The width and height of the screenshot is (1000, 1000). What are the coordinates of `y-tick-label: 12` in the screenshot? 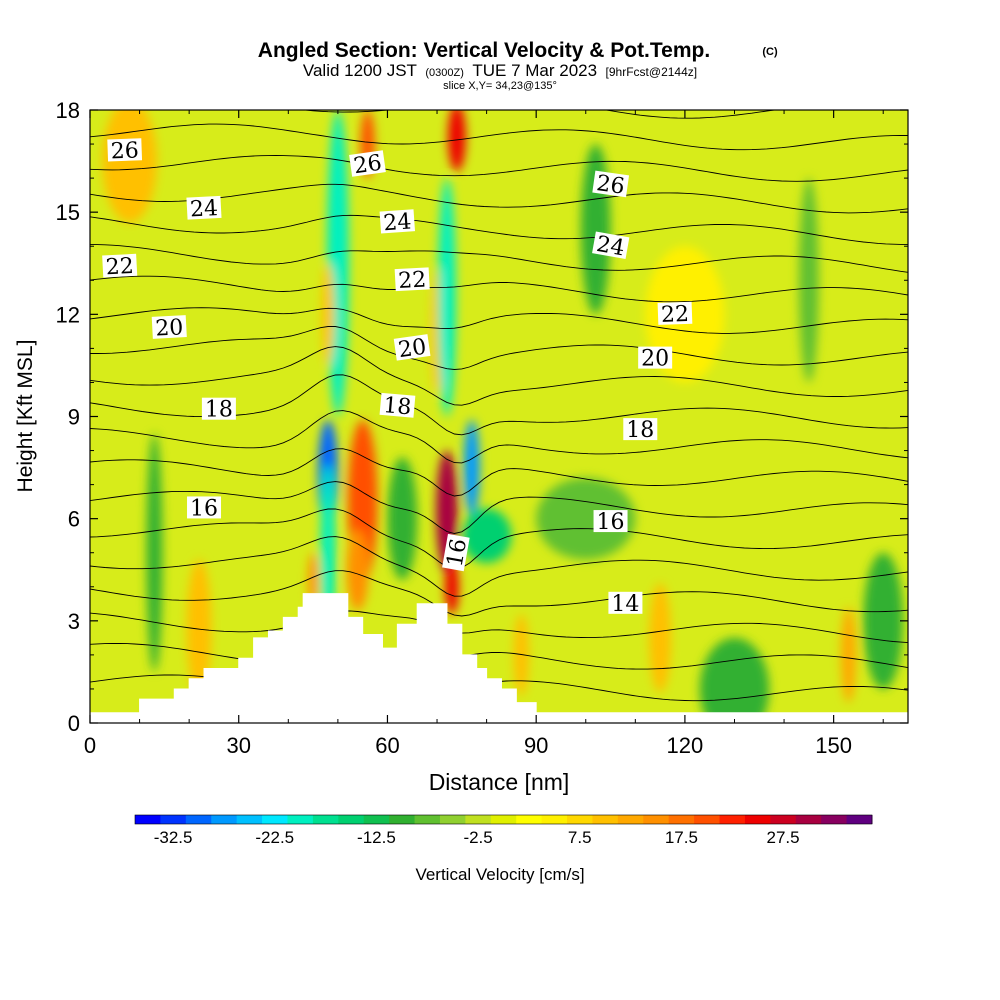 It's located at (68, 314).